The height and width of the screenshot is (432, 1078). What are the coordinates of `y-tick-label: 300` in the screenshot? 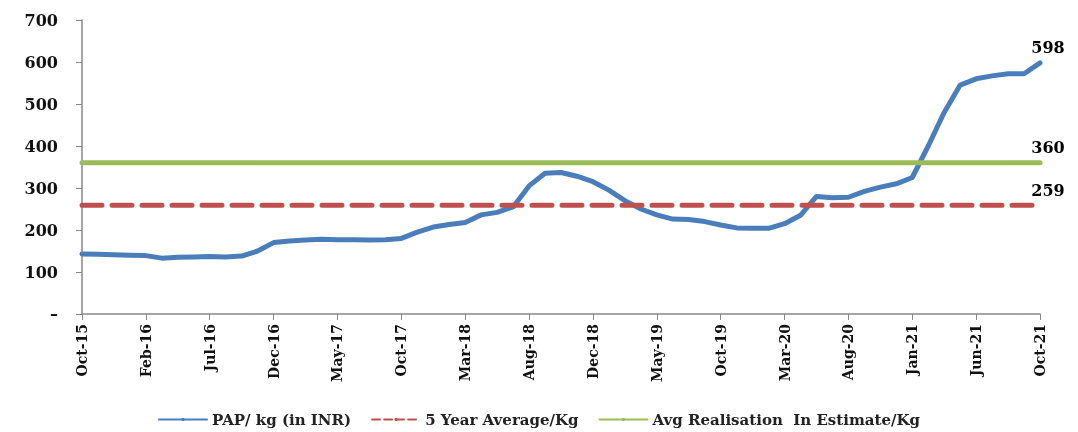 It's located at (41, 188).